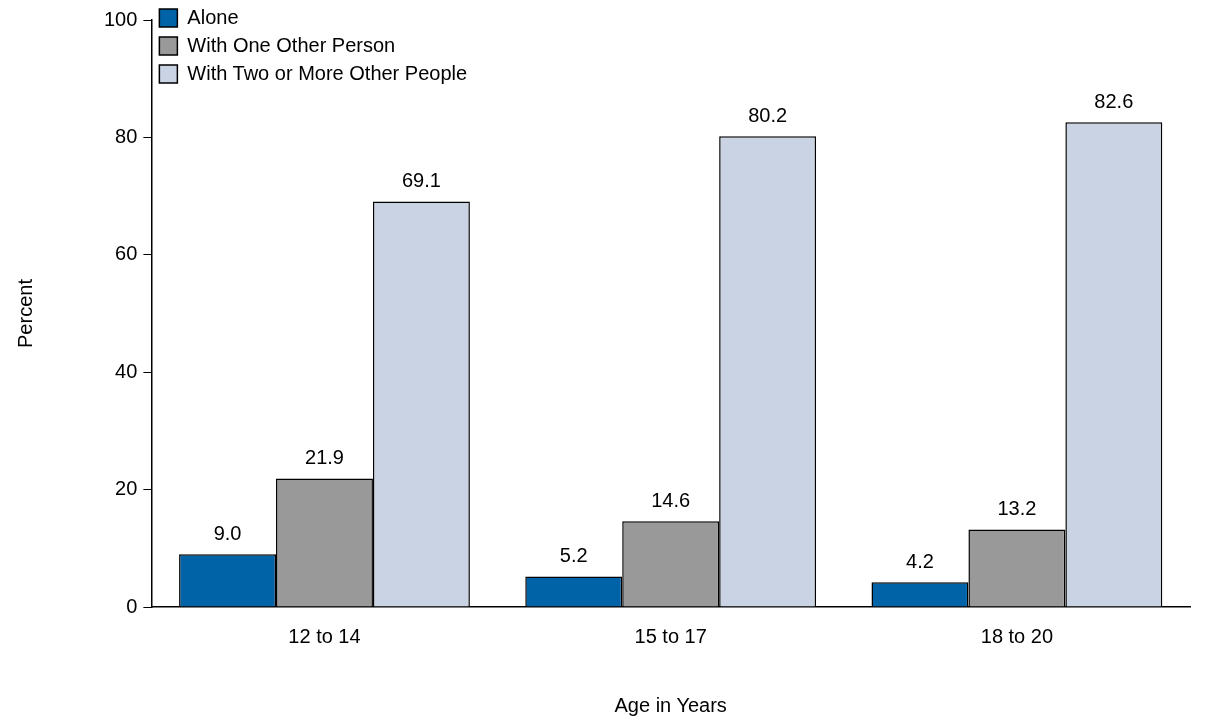 This screenshot has width=1215, height=727. What do you see at coordinates (1017, 508) in the screenshot?
I see `data-label: 13.2` at bounding box center [1017, 508].